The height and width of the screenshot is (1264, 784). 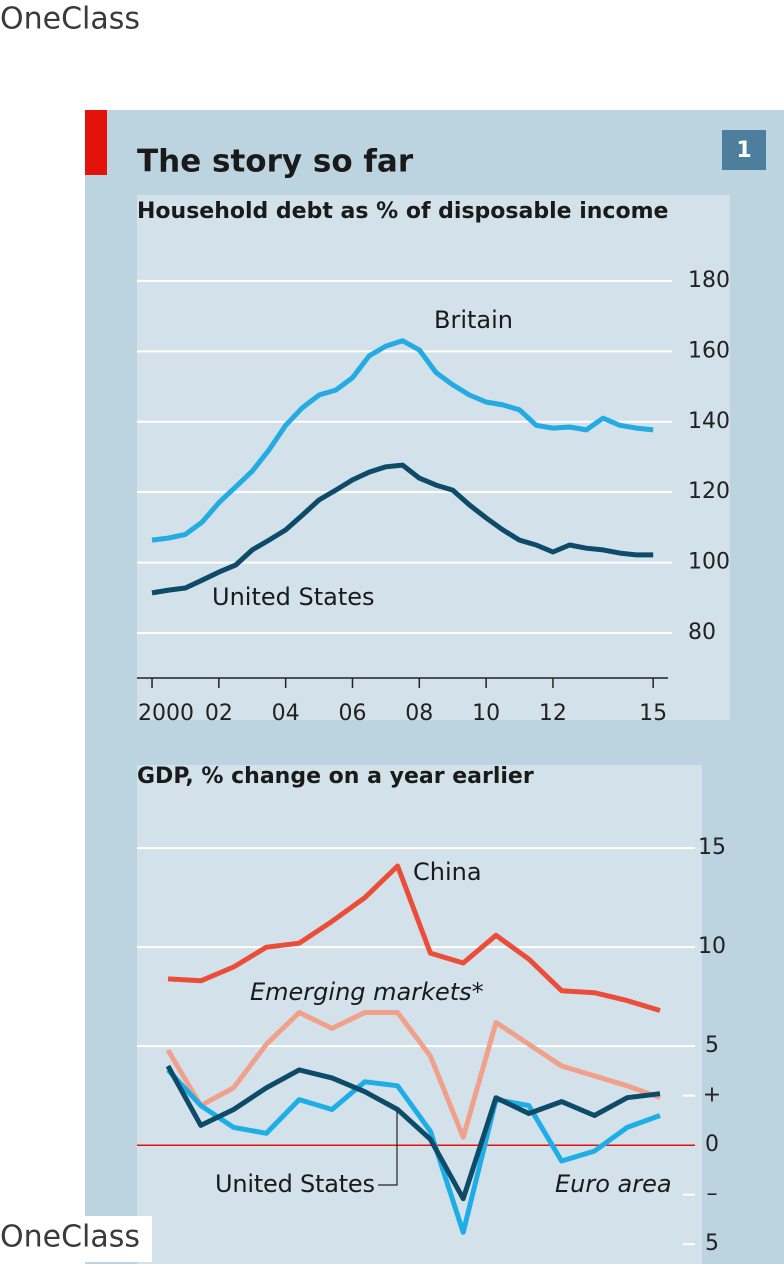 I want to click on x-tick-label: 04, so click(x=286, y=713).